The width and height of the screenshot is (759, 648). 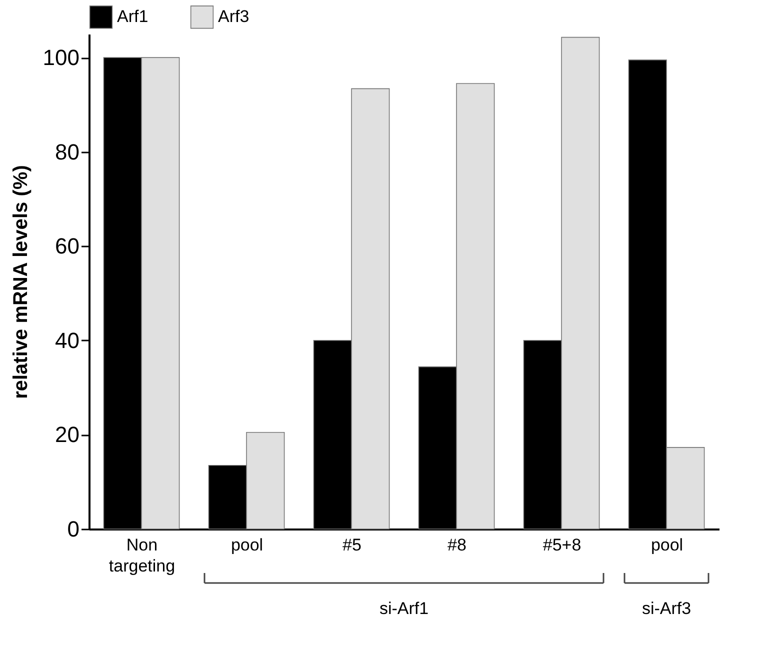 I want to click on y-axis-title: relative mRNA levels (%), so click(x=21, y=282).